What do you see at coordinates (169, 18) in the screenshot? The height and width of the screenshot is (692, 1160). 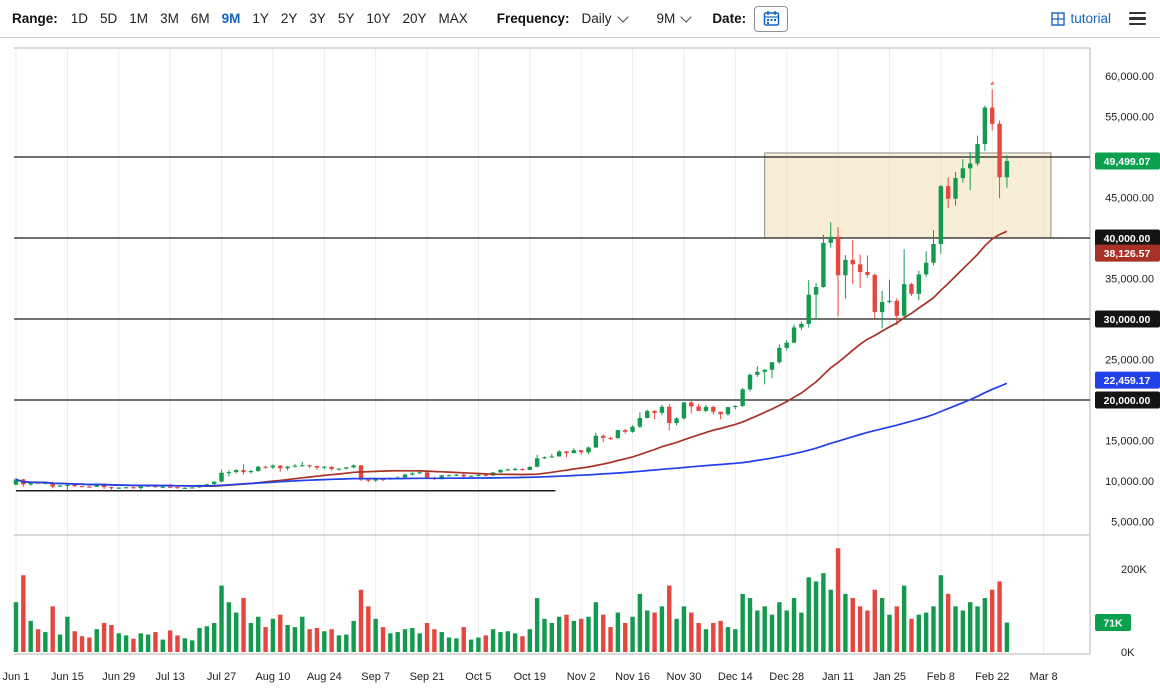 I see `range-button-3m: 3M` at bounding box center [169, 18].